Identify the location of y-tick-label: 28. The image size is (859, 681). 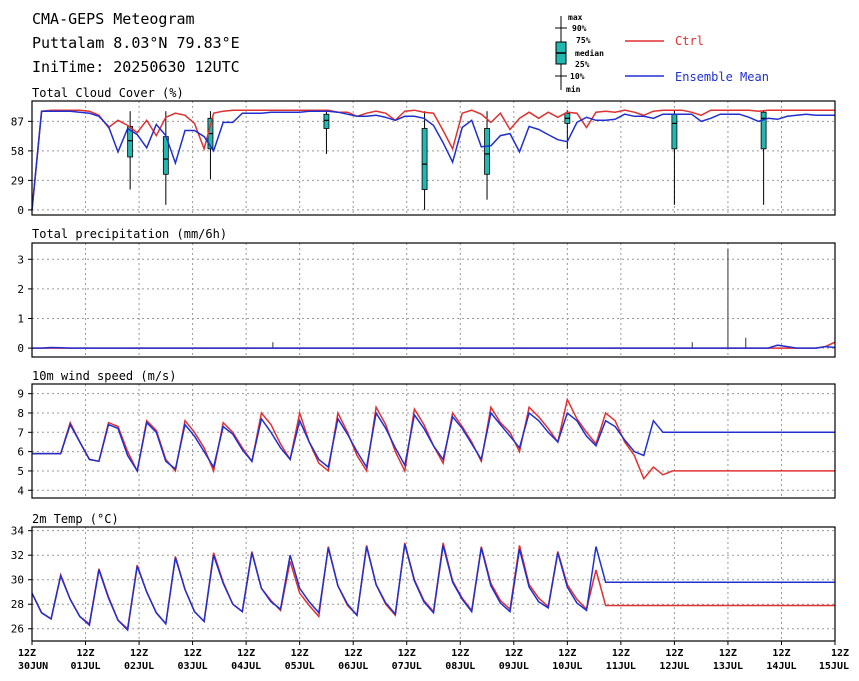
(17, 604).